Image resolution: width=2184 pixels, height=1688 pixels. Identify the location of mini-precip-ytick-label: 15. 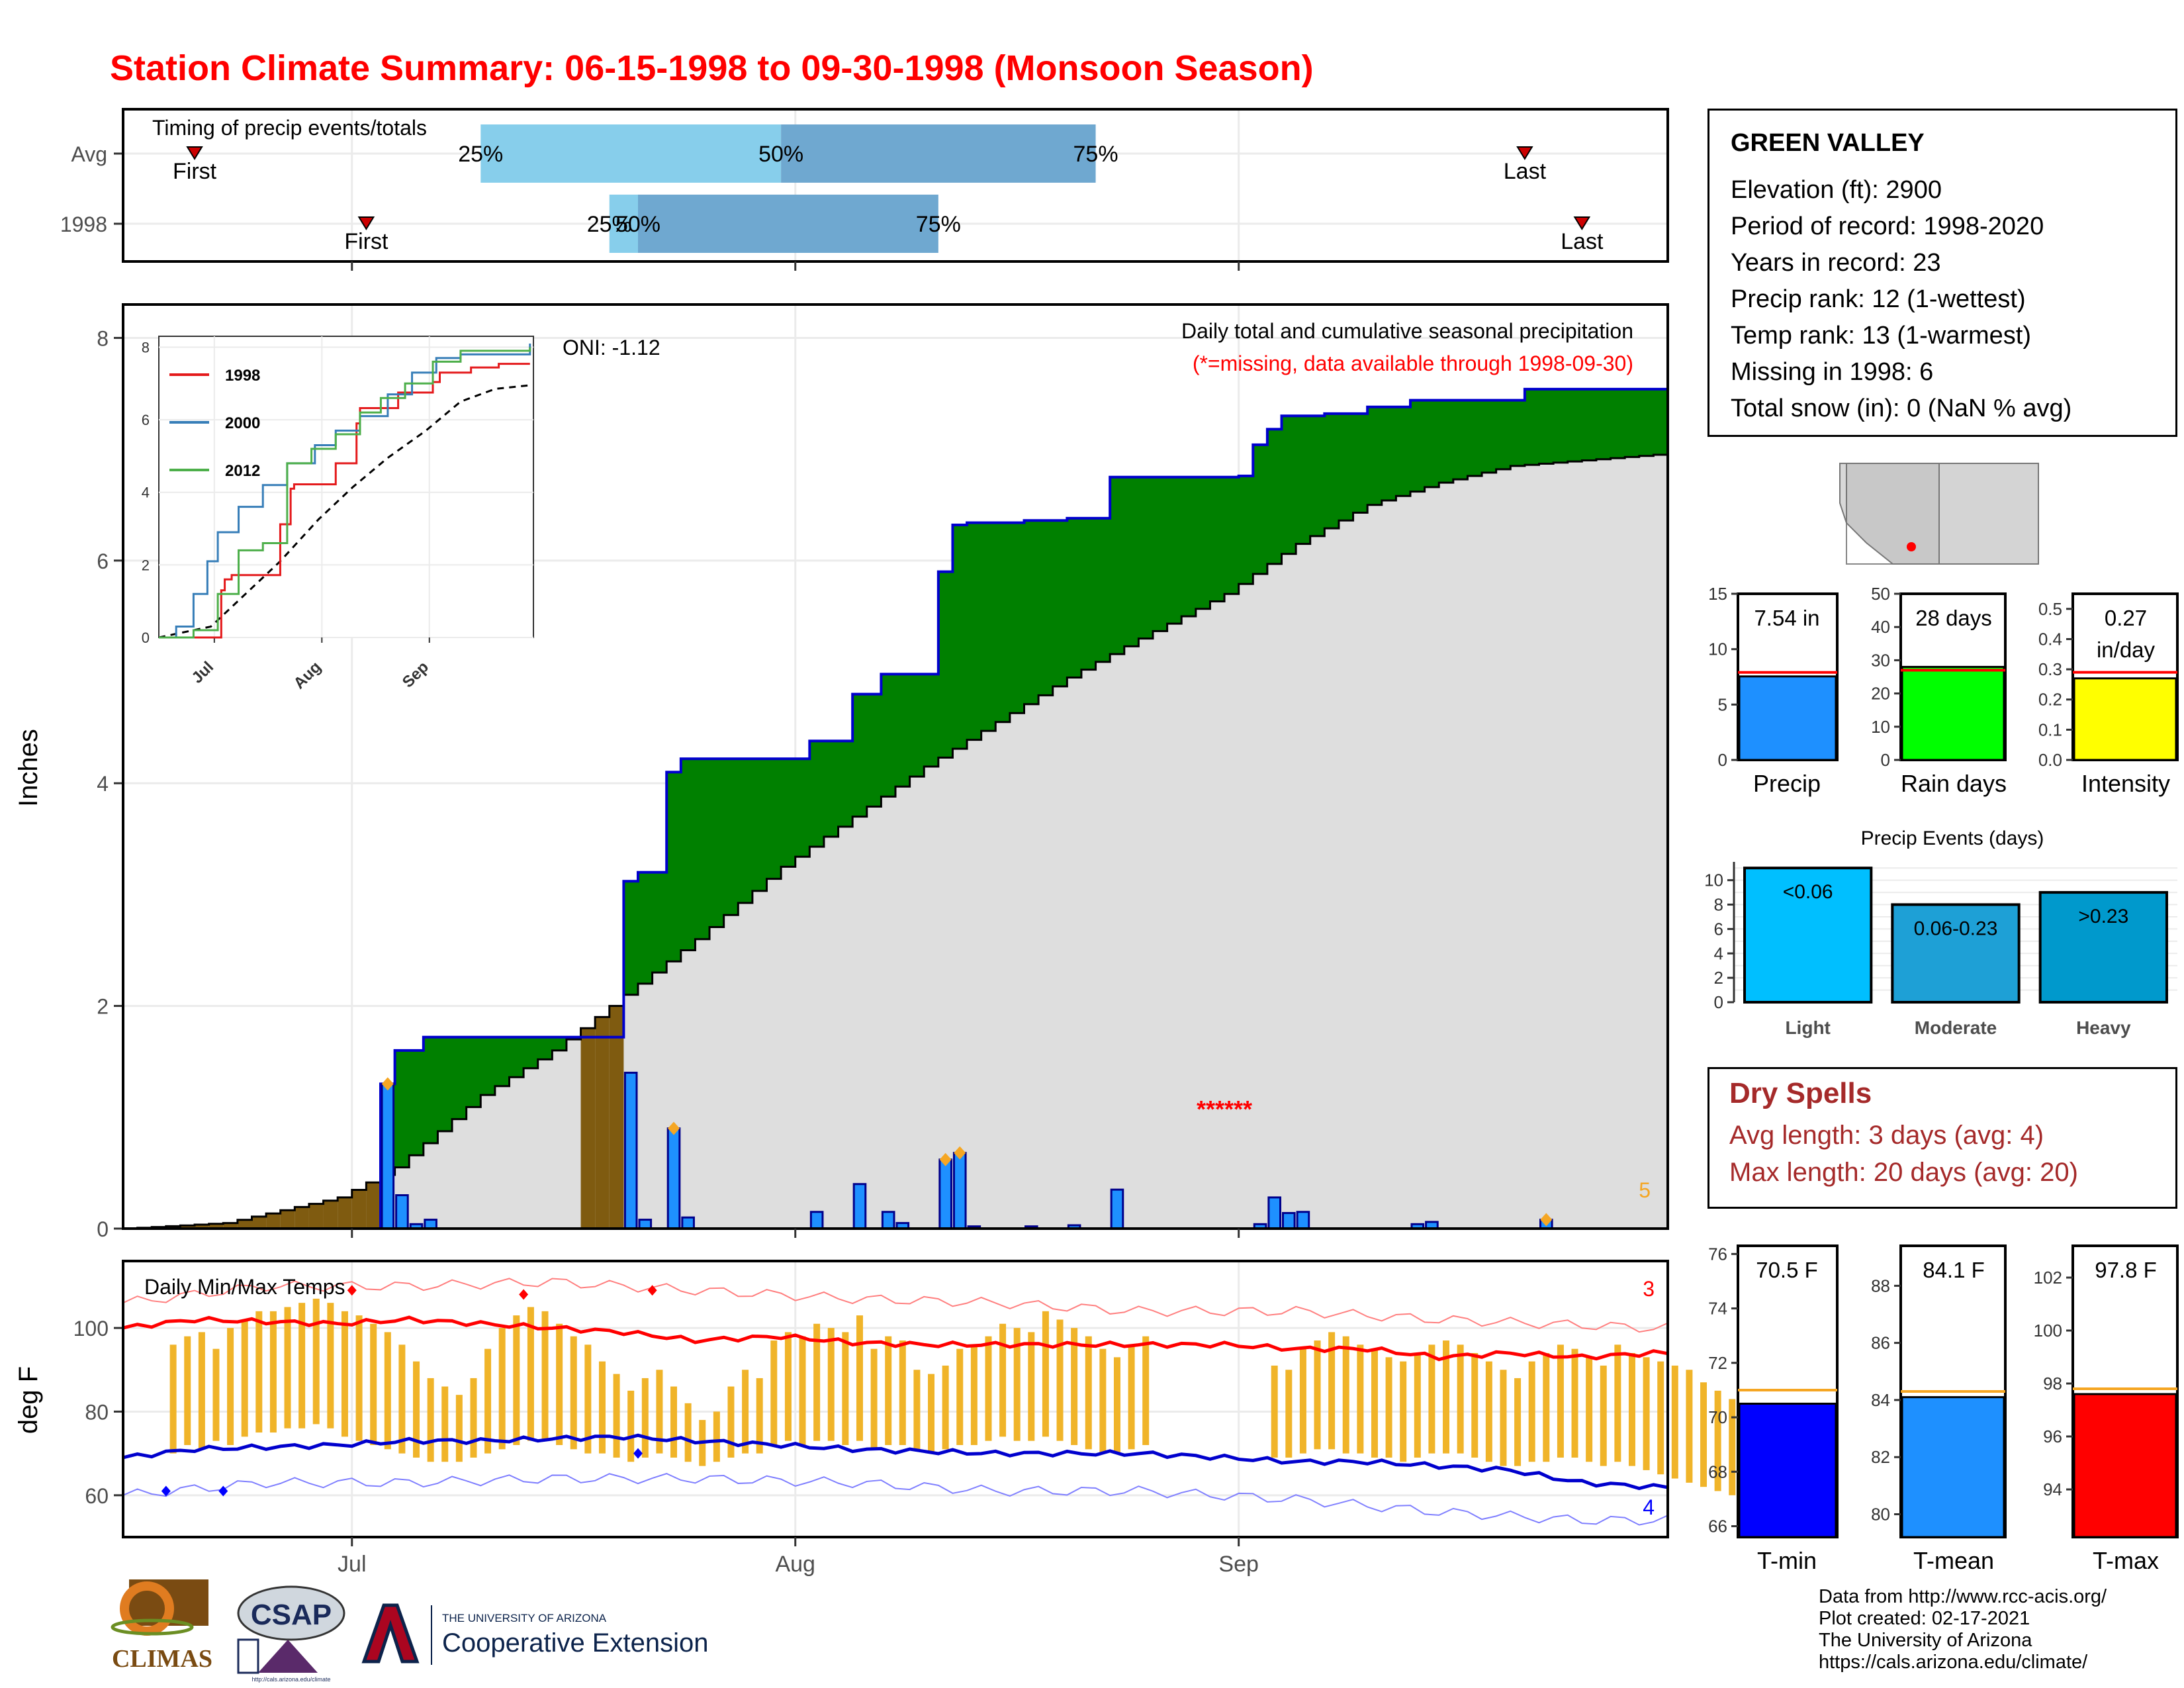
(1718, 594).